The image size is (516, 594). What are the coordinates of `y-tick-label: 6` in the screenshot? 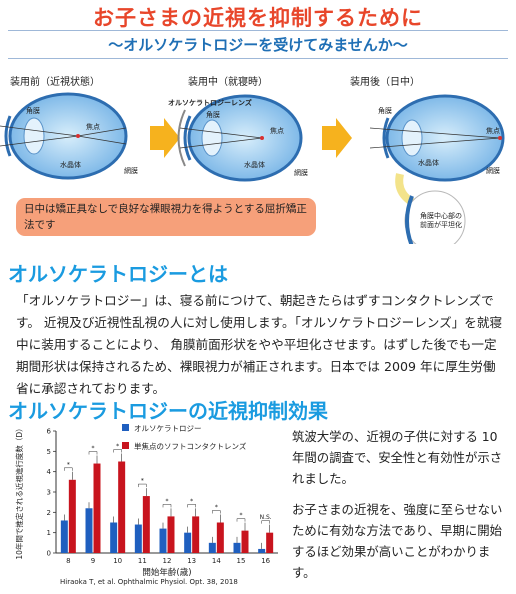 It's located at (49, 432).